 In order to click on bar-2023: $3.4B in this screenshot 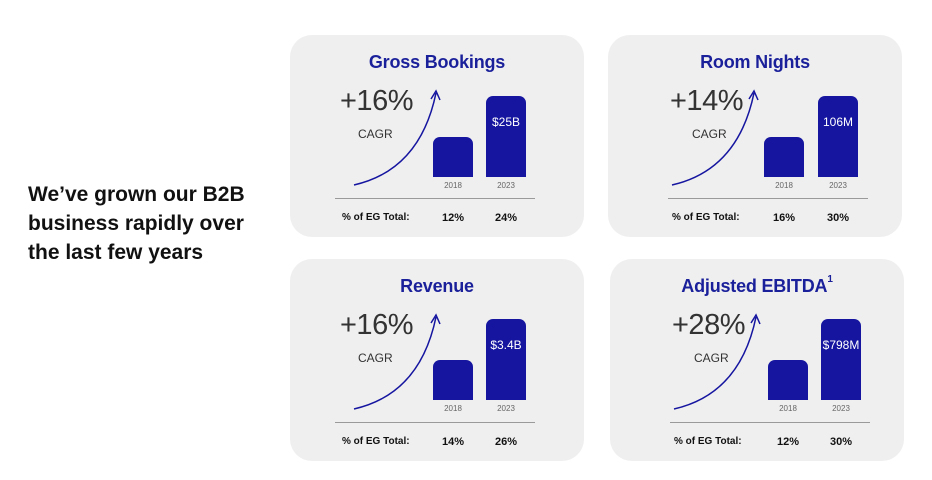, I will do `click(506, 359)`.